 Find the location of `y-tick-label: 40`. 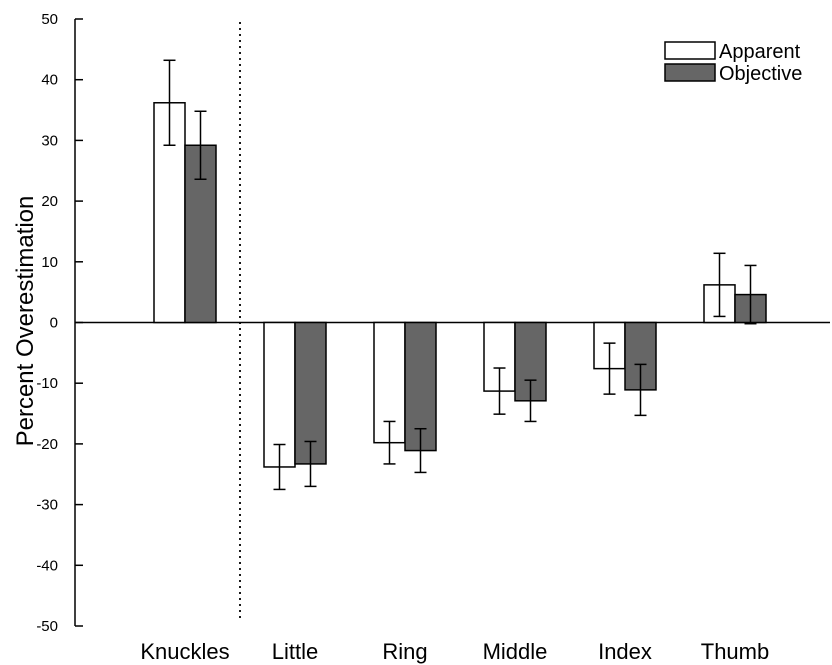

y-tick-label: 40 is located at coordinates (49, 80).